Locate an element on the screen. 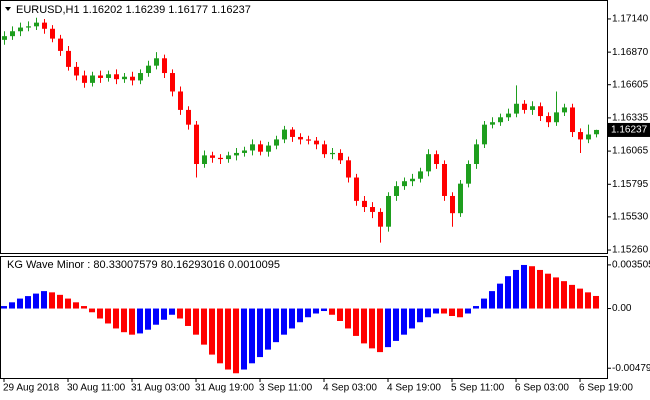 This screenshot has width=650, height=400. menu-triangle is located at coordinates (8, 9).